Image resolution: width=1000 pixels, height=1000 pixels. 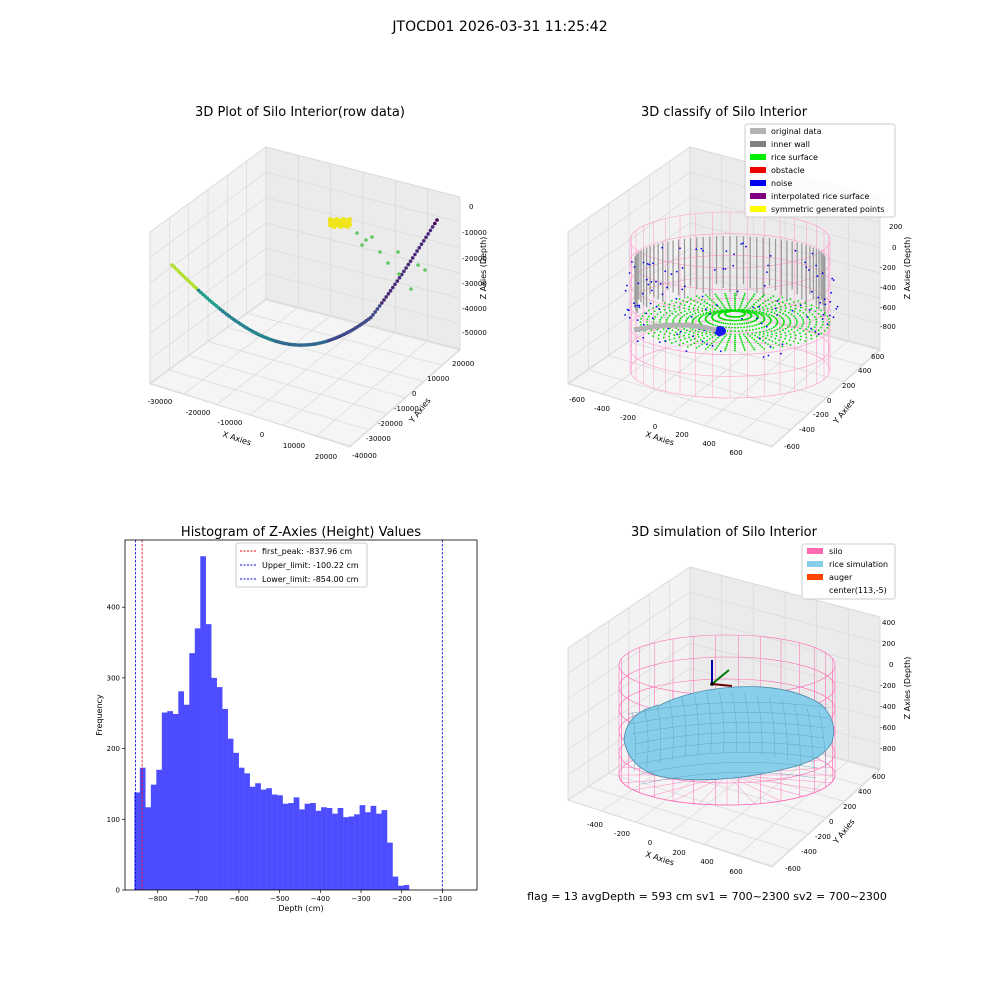 I want to click on legend-label: inner wall, so click(x=790, y=144).